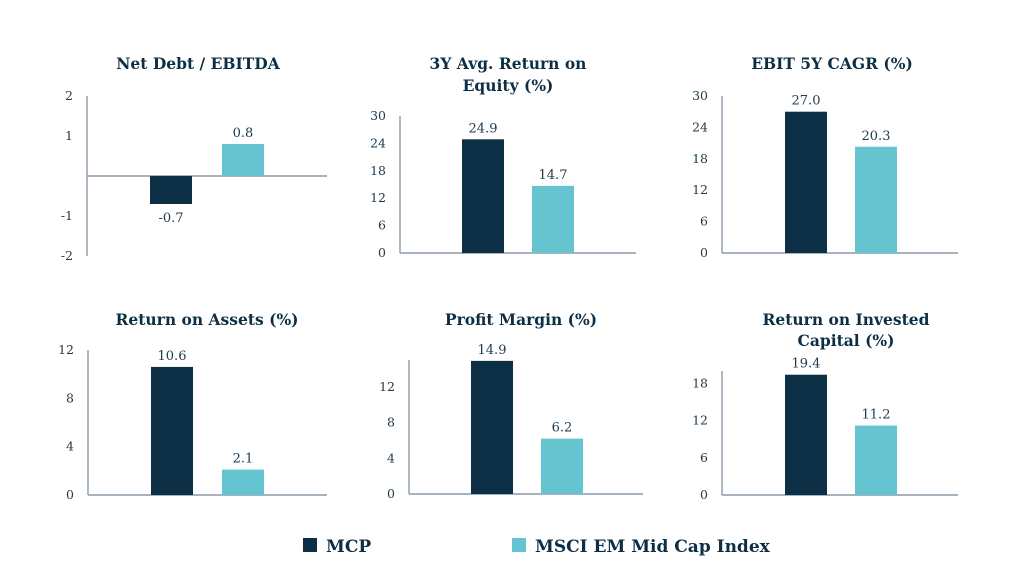 The image size is (1024, 576). What do you see at coordinates (876, 136) in the screenshot?
I see `data-label: 20.3` at bounding box center [876, 136].